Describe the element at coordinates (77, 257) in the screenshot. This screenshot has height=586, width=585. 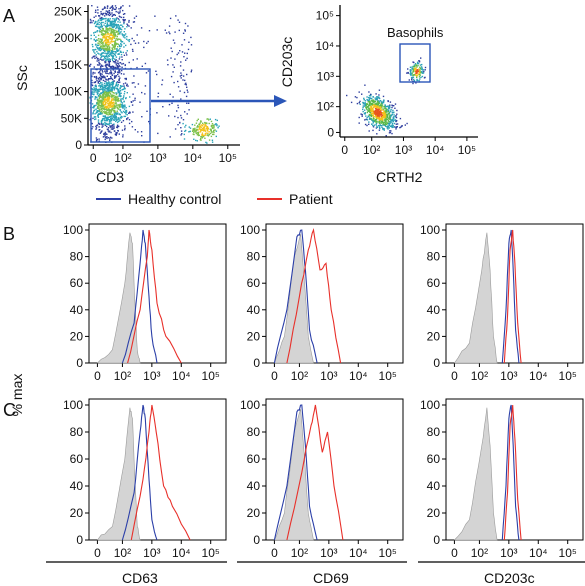
I see `y-tick-label: 80` at that location.